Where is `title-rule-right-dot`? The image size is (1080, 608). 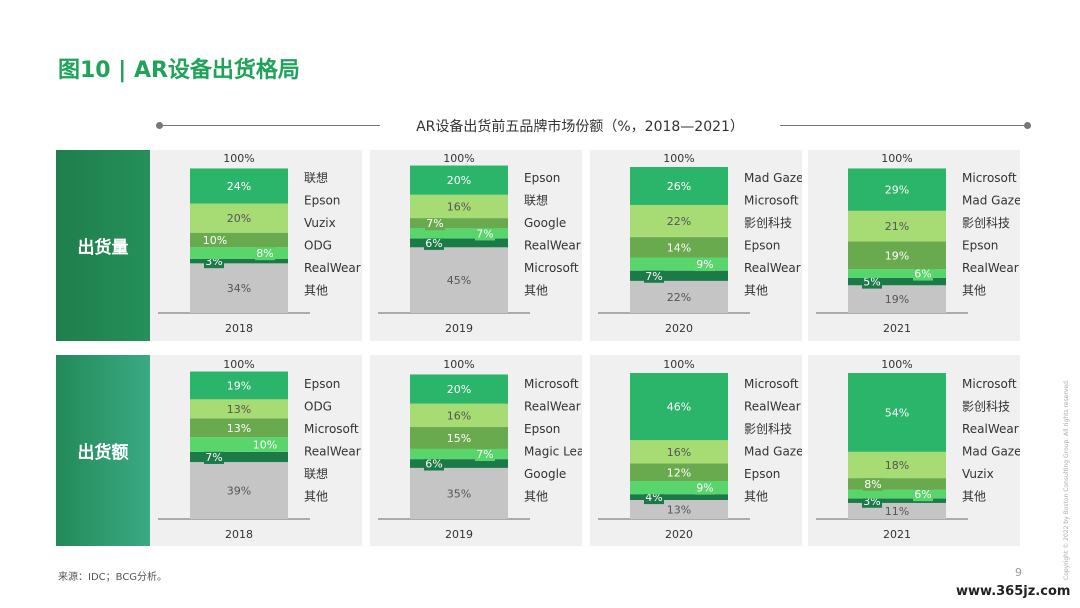
title-rule-right-dot is located at coordinates (1027, 125).